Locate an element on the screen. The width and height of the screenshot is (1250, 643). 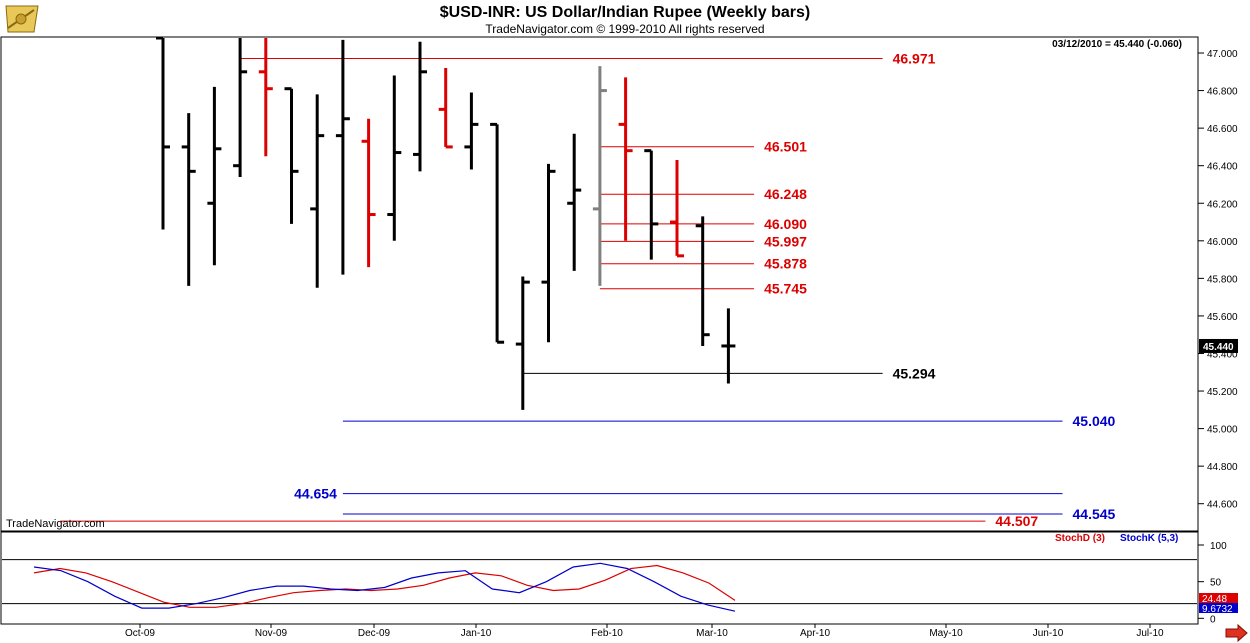
price-tick-label: 45.000 is located at coordinates (1222, 430).